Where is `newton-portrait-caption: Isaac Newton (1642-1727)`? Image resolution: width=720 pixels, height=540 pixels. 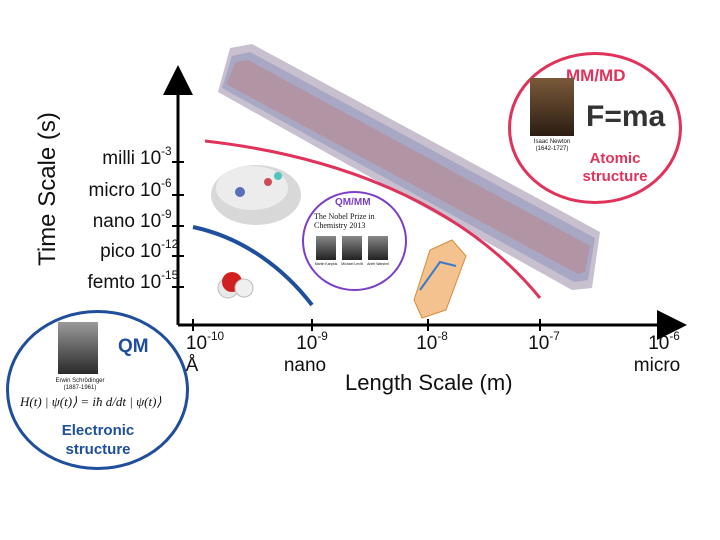 newton-portrait-caption: Isaac Newton (1642-1727) is located at coordinates (552, 145).